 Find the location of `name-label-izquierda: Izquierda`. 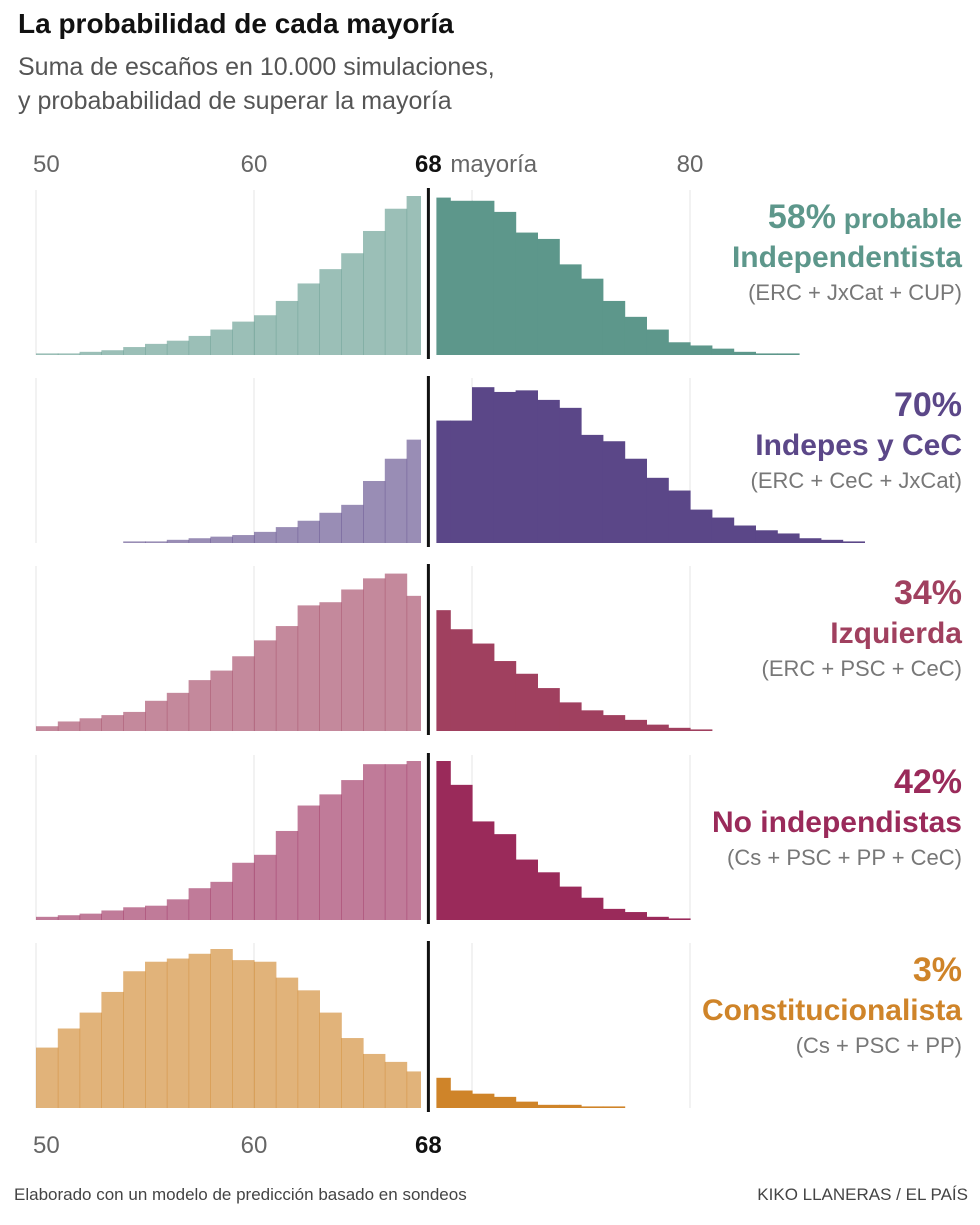

name-label-izquierda: Izquierda is located at coordinates (896, 633).